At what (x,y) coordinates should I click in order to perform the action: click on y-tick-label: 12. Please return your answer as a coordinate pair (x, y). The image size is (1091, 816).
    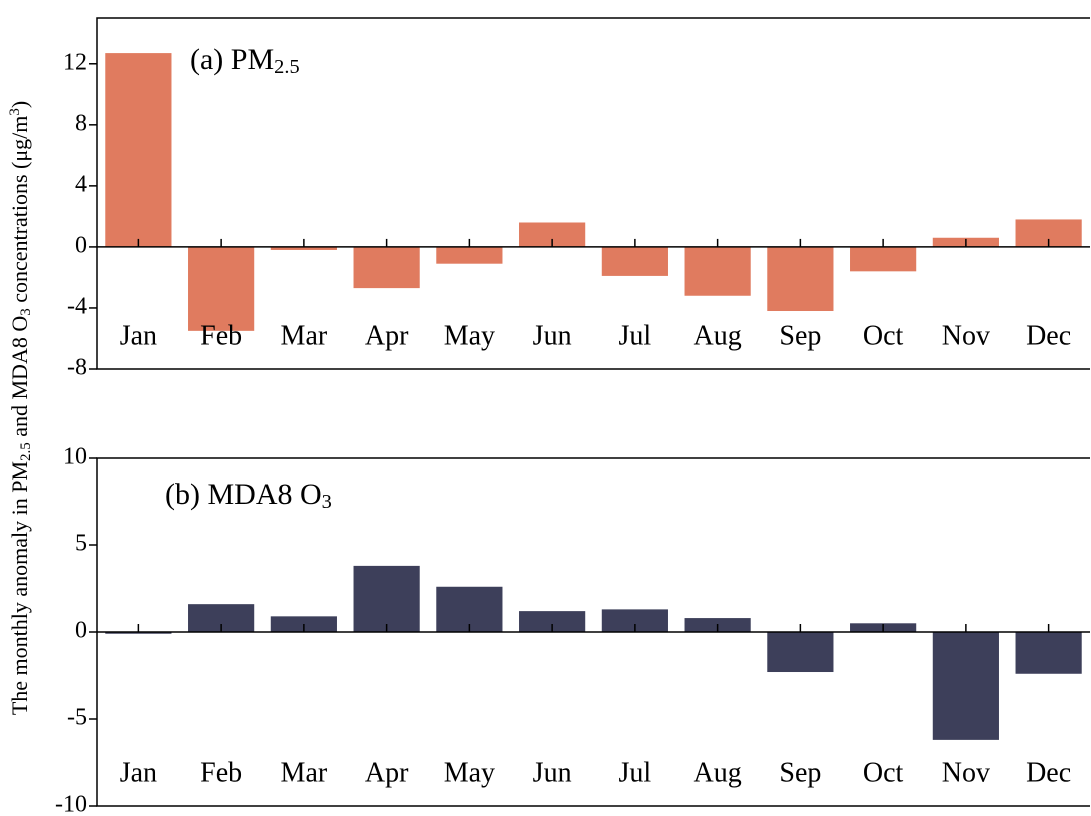
    Looking at the image, I should click on (75, 62).